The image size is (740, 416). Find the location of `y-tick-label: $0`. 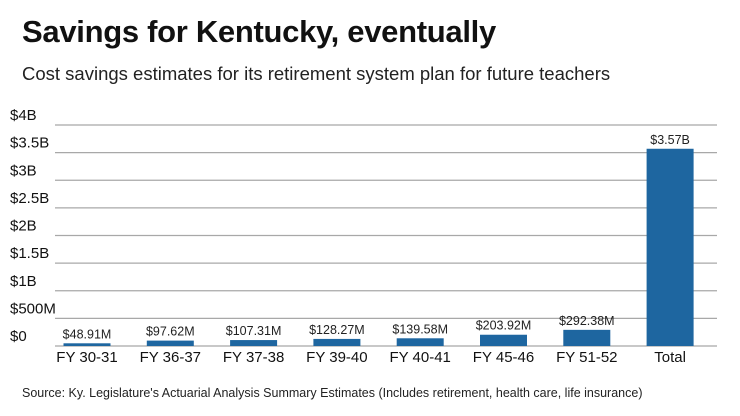

y-tick-label: $0 is located at coordinates (18, 336).